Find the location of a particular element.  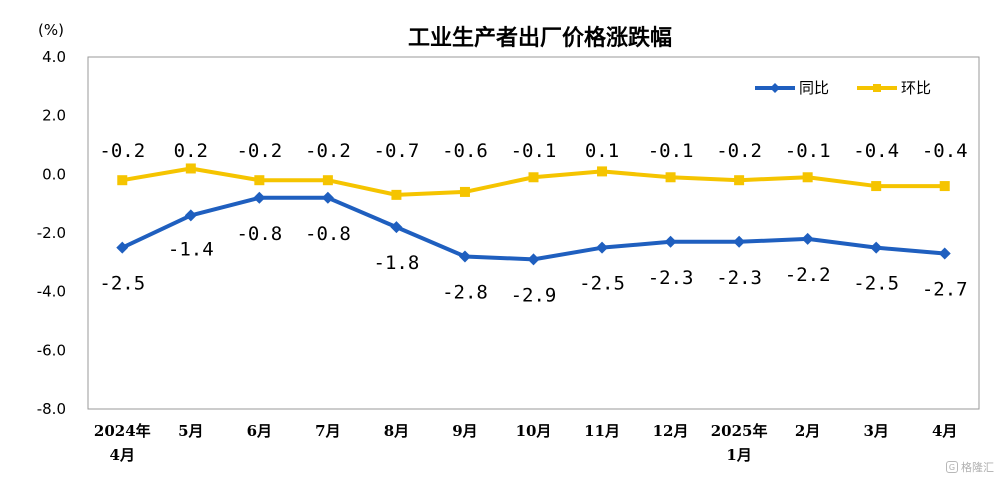

data-label-yoy: -2.8 is located at coordinates (465, 292).